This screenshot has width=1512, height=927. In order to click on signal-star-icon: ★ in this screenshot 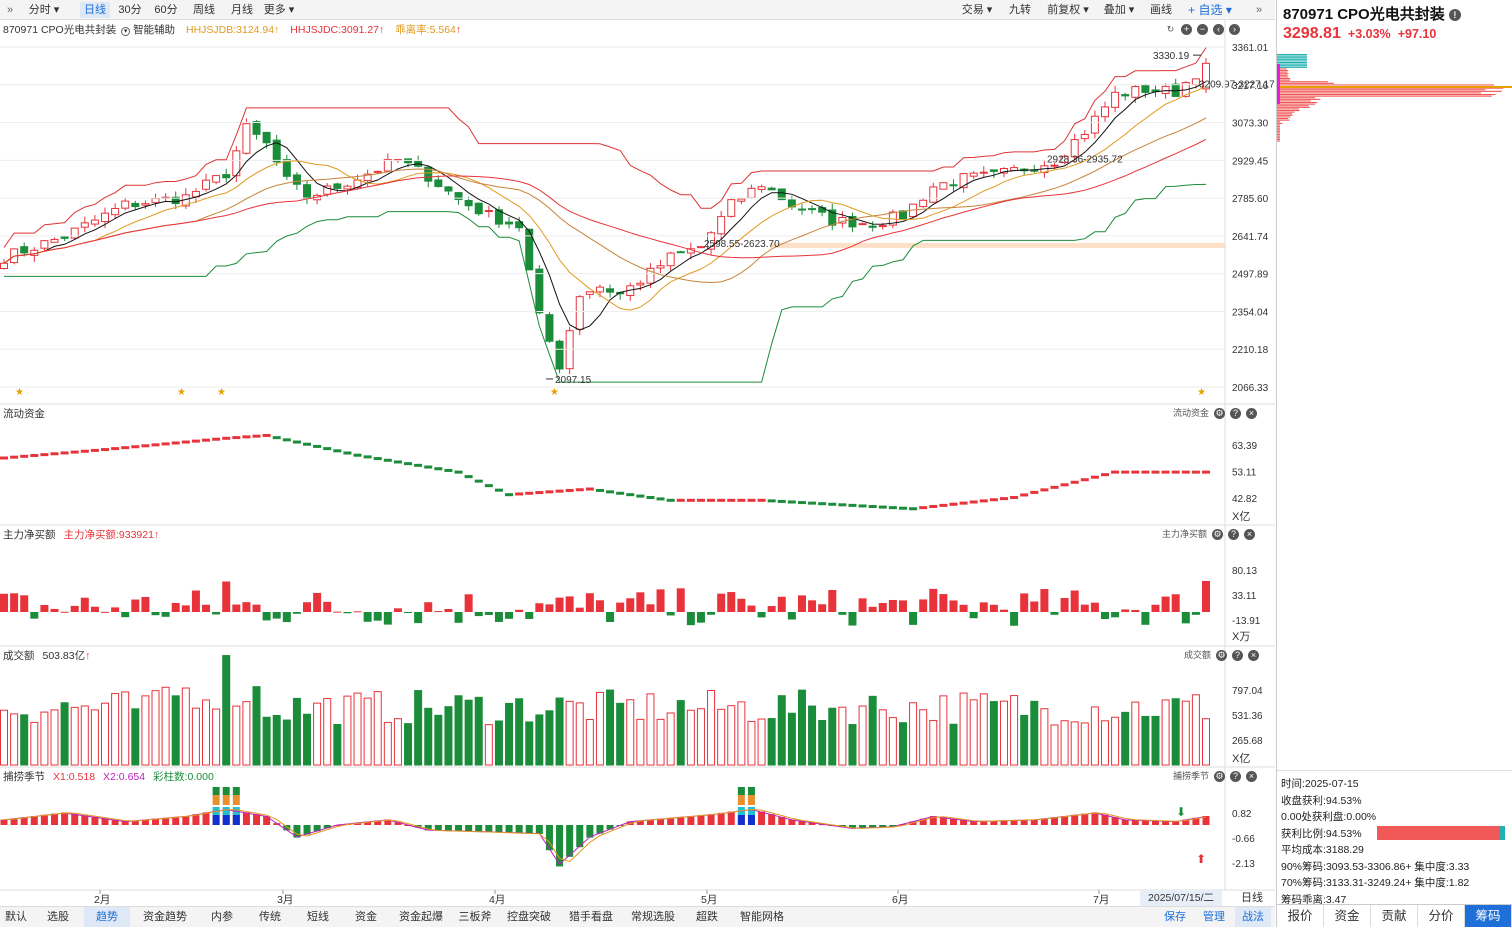, I will do `click(1201, 392)`.